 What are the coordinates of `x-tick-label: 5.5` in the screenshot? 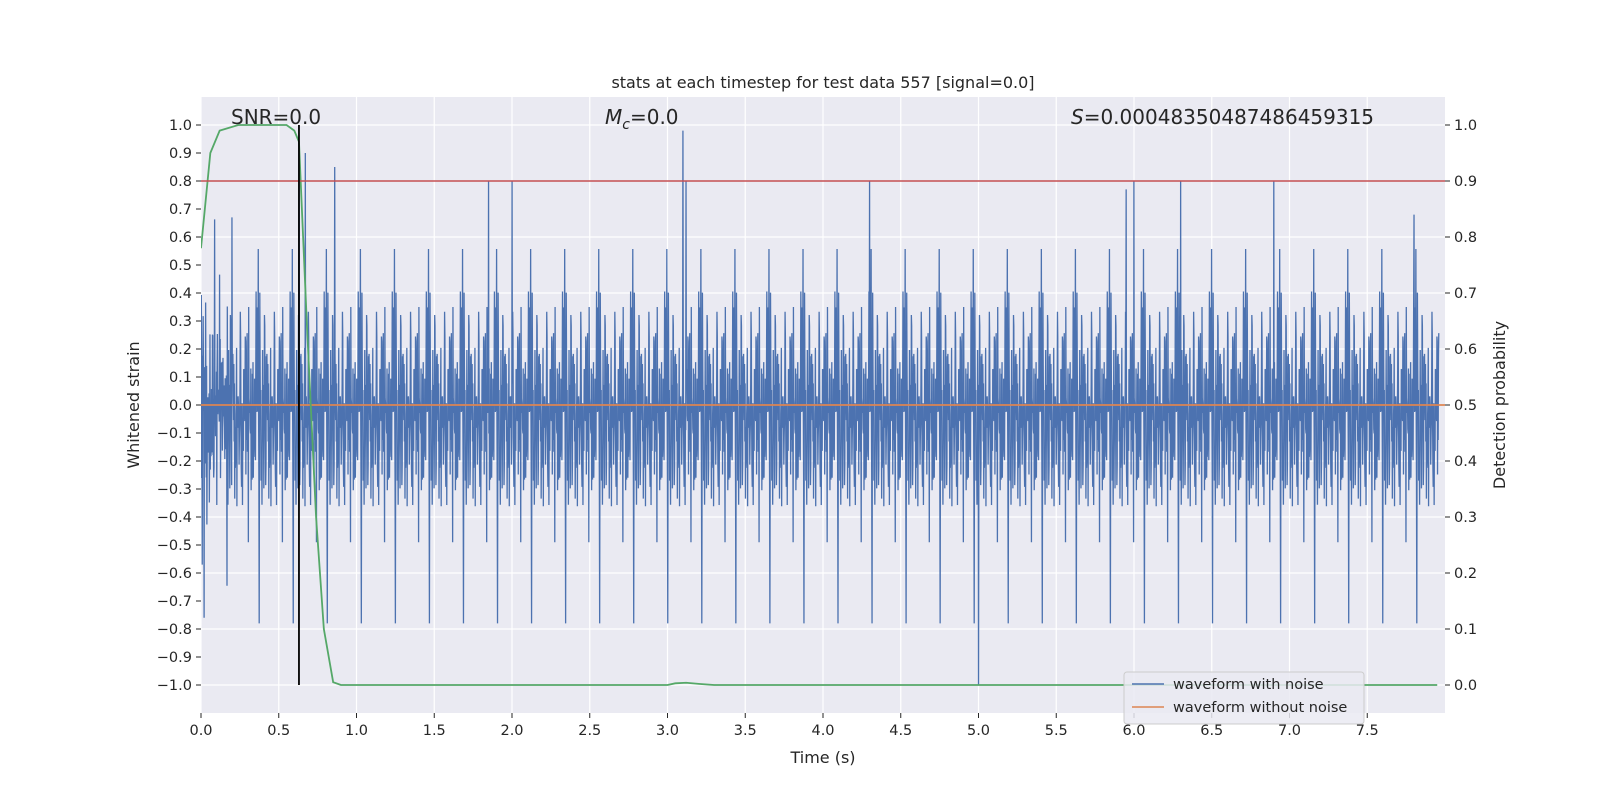 It's located at (1056, 731).